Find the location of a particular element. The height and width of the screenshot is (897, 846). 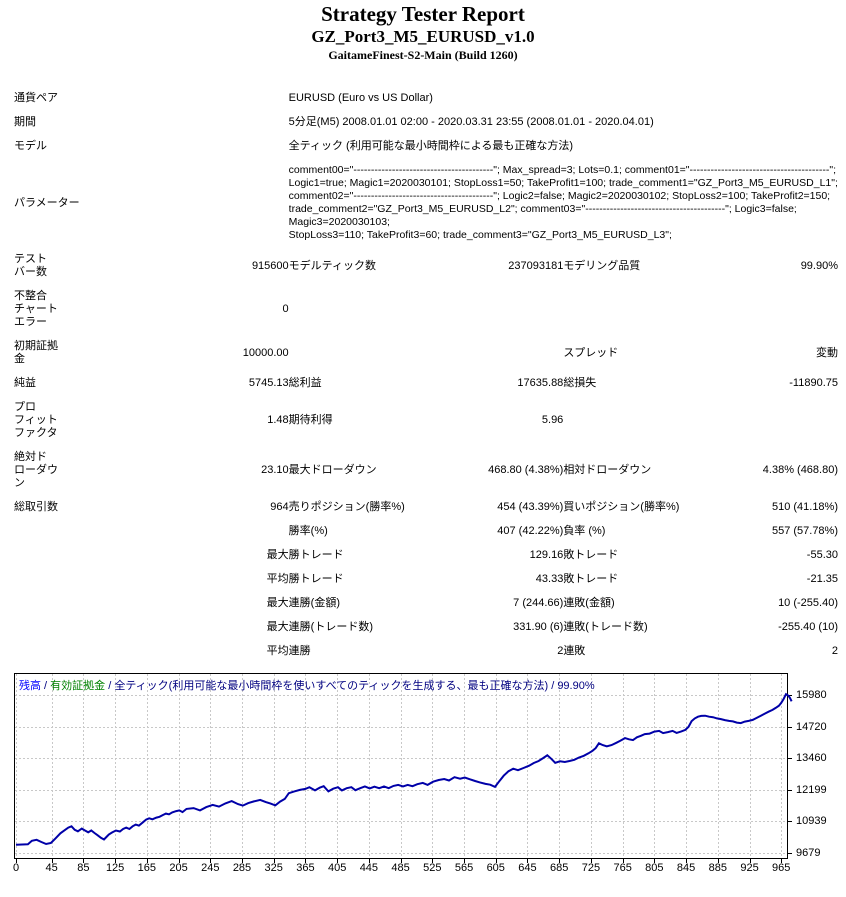

row-value: 10 (-255.40) is located at coordinates (808, 603).